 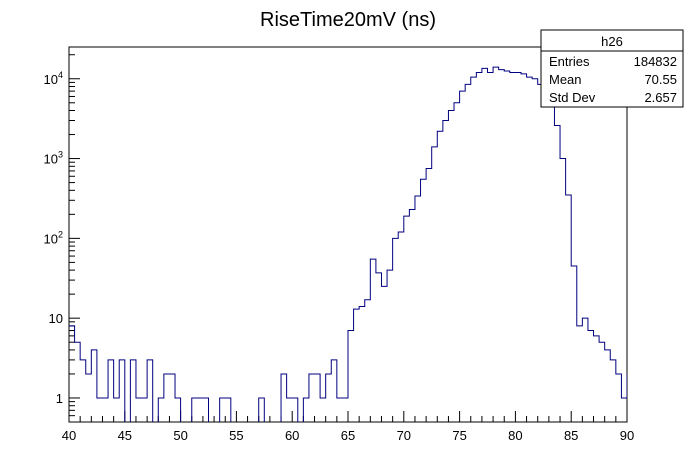 What do you see at coordinates (565, 79) in the screenshot?
I see `stats-label-mean: Mean` at bounding box center [565, 79].